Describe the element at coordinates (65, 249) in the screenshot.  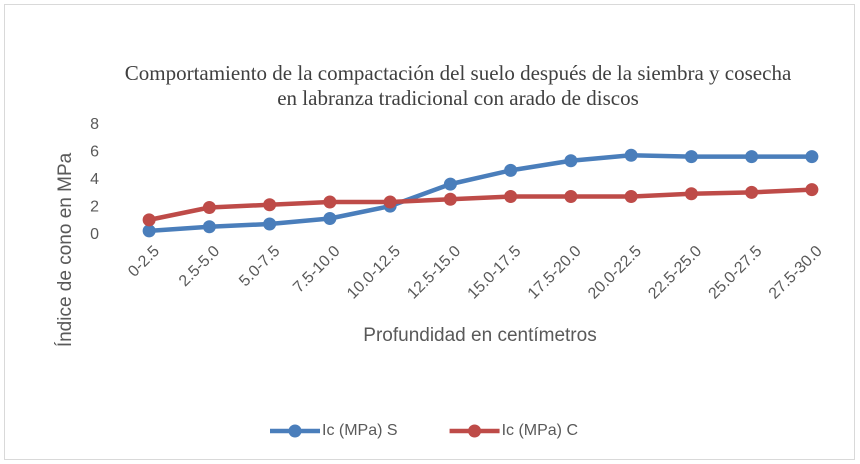
I see `y-axis-label: Índice de cono en MPa` at that location.